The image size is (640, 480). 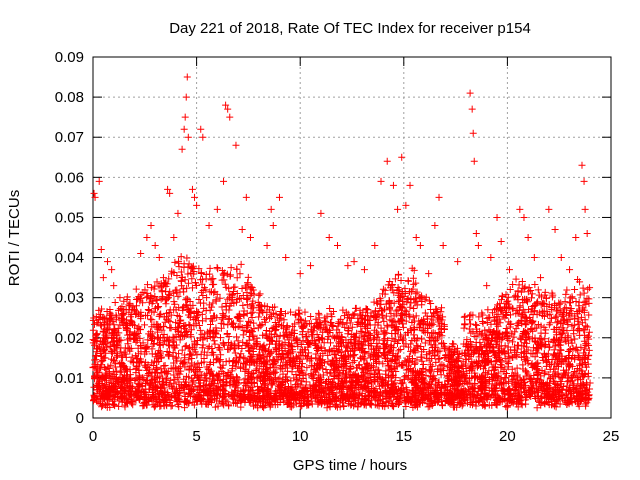 What do you see at coordinates (69, 217) in the screenshot?
I see `y-tick-label: 0.05` at bounding box center [69, 217].